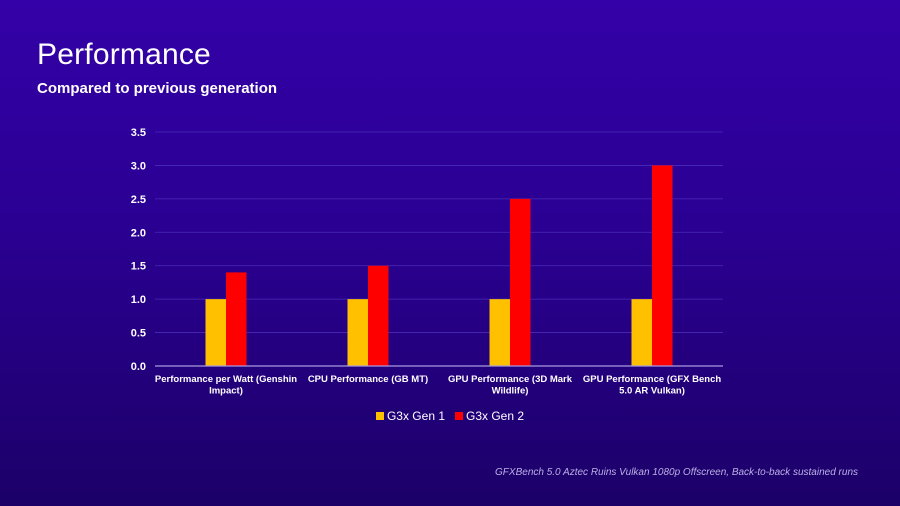  Describe the element at coordinates (138, 367) in the screenshot. I see `y-tick-label: 0.0` at that location.